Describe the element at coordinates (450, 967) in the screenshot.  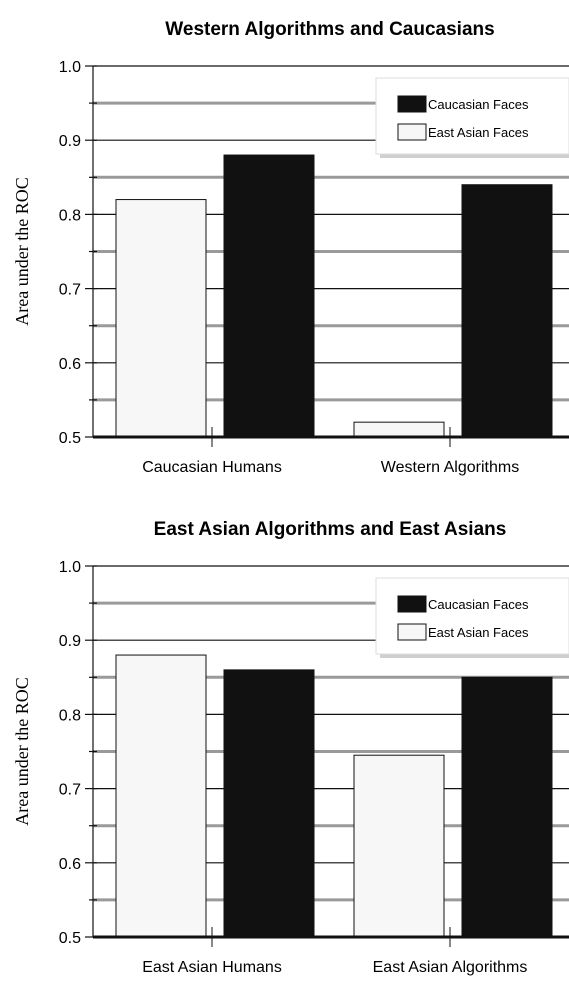
I see `x-tick-label: East Asian Algorithms` at that location.